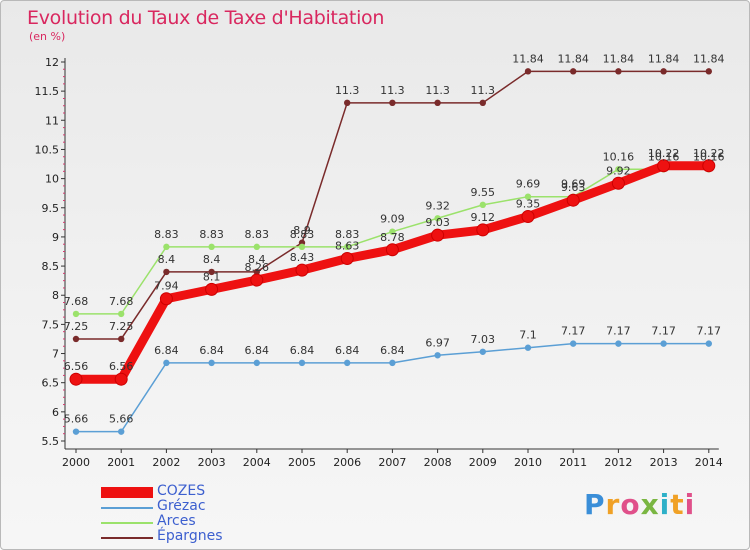 The height and width of the screenshot is (550, 750). I want to click on data-label-1: 6.97, so click(437, 342).